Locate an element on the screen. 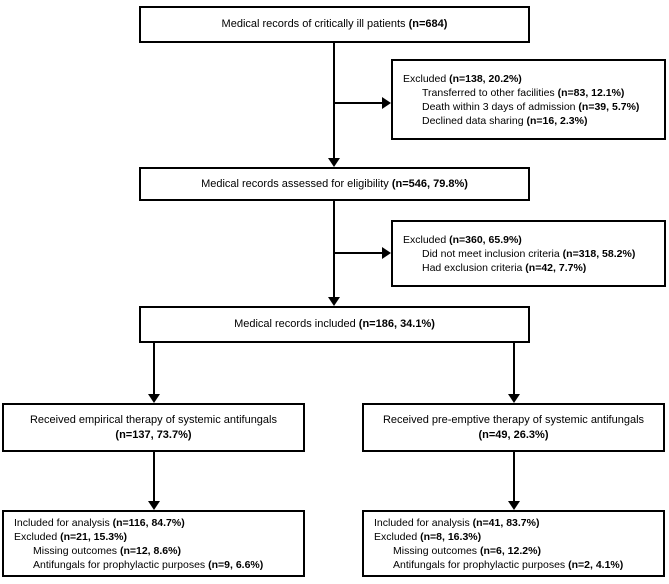 The width and height of the screenshot is (669, 584). preemptive-analysis-included-n: (n=41, 83.7%) is located at coordinates (506, 522).